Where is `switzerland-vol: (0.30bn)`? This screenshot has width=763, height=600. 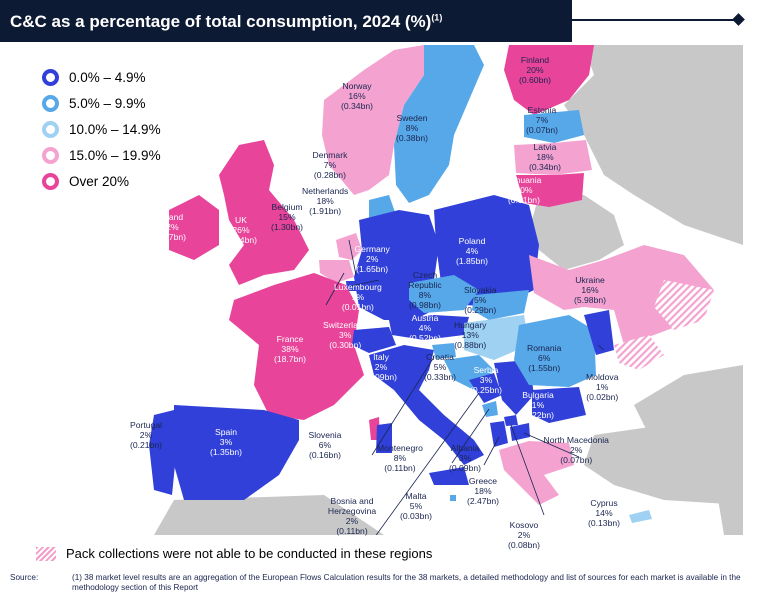
switzerland-vol: (0.30bn) is located at coordinates (345, 345).